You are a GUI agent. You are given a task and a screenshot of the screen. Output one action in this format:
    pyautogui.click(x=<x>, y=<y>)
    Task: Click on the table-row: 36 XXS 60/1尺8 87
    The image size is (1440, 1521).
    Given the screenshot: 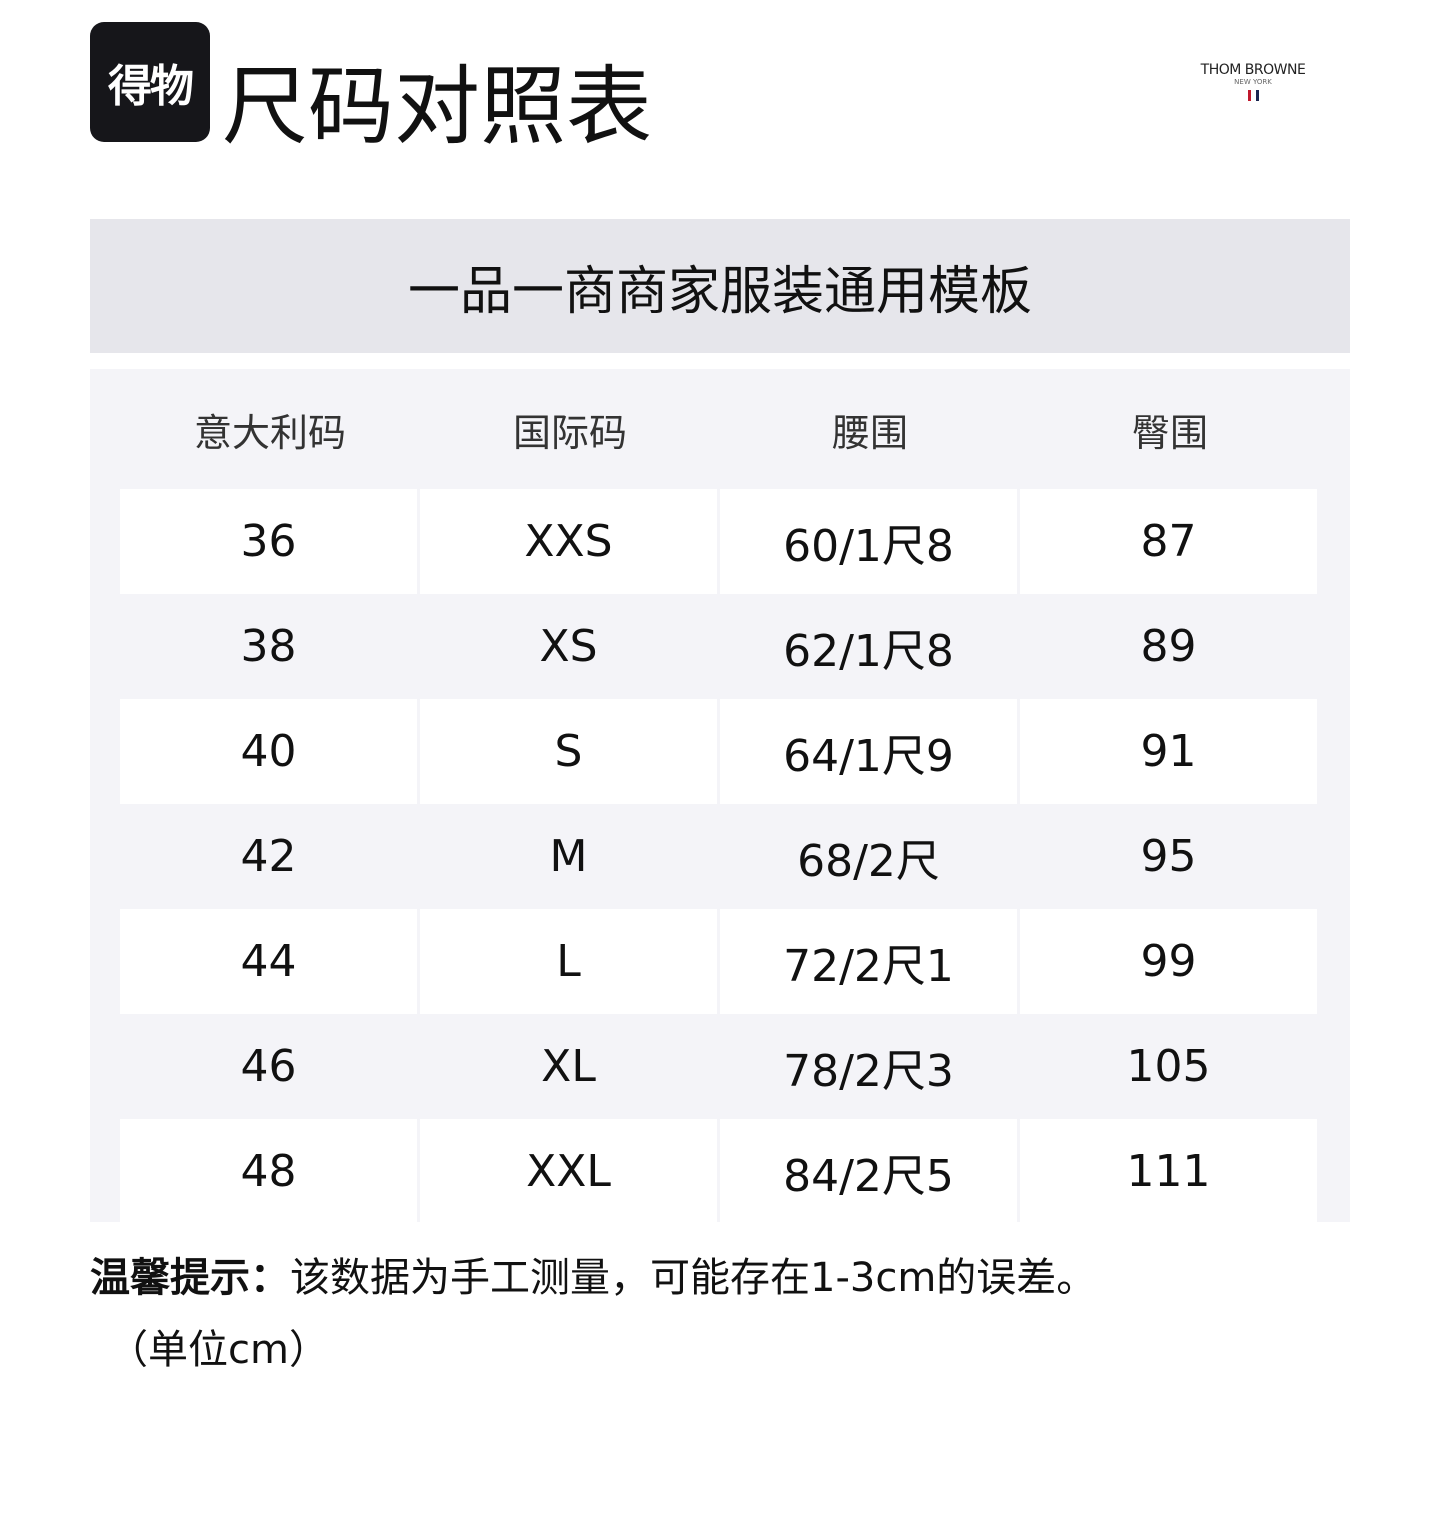 What is the action you would take?
    pyautogui.click(x=720, y=541)
    